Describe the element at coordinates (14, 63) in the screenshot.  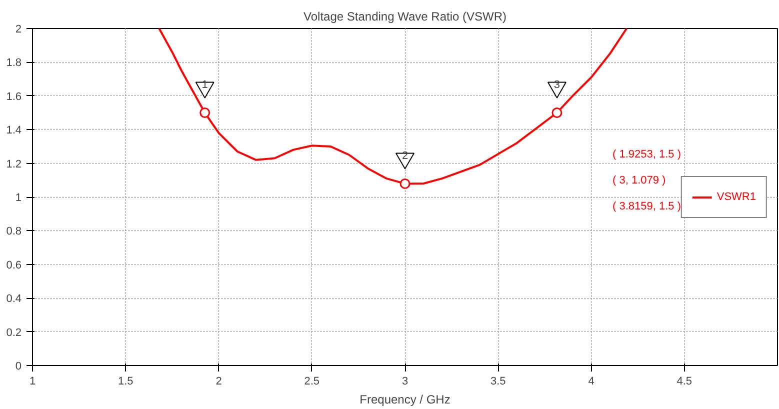
I see `y-tick-label: 1.8` at that location.